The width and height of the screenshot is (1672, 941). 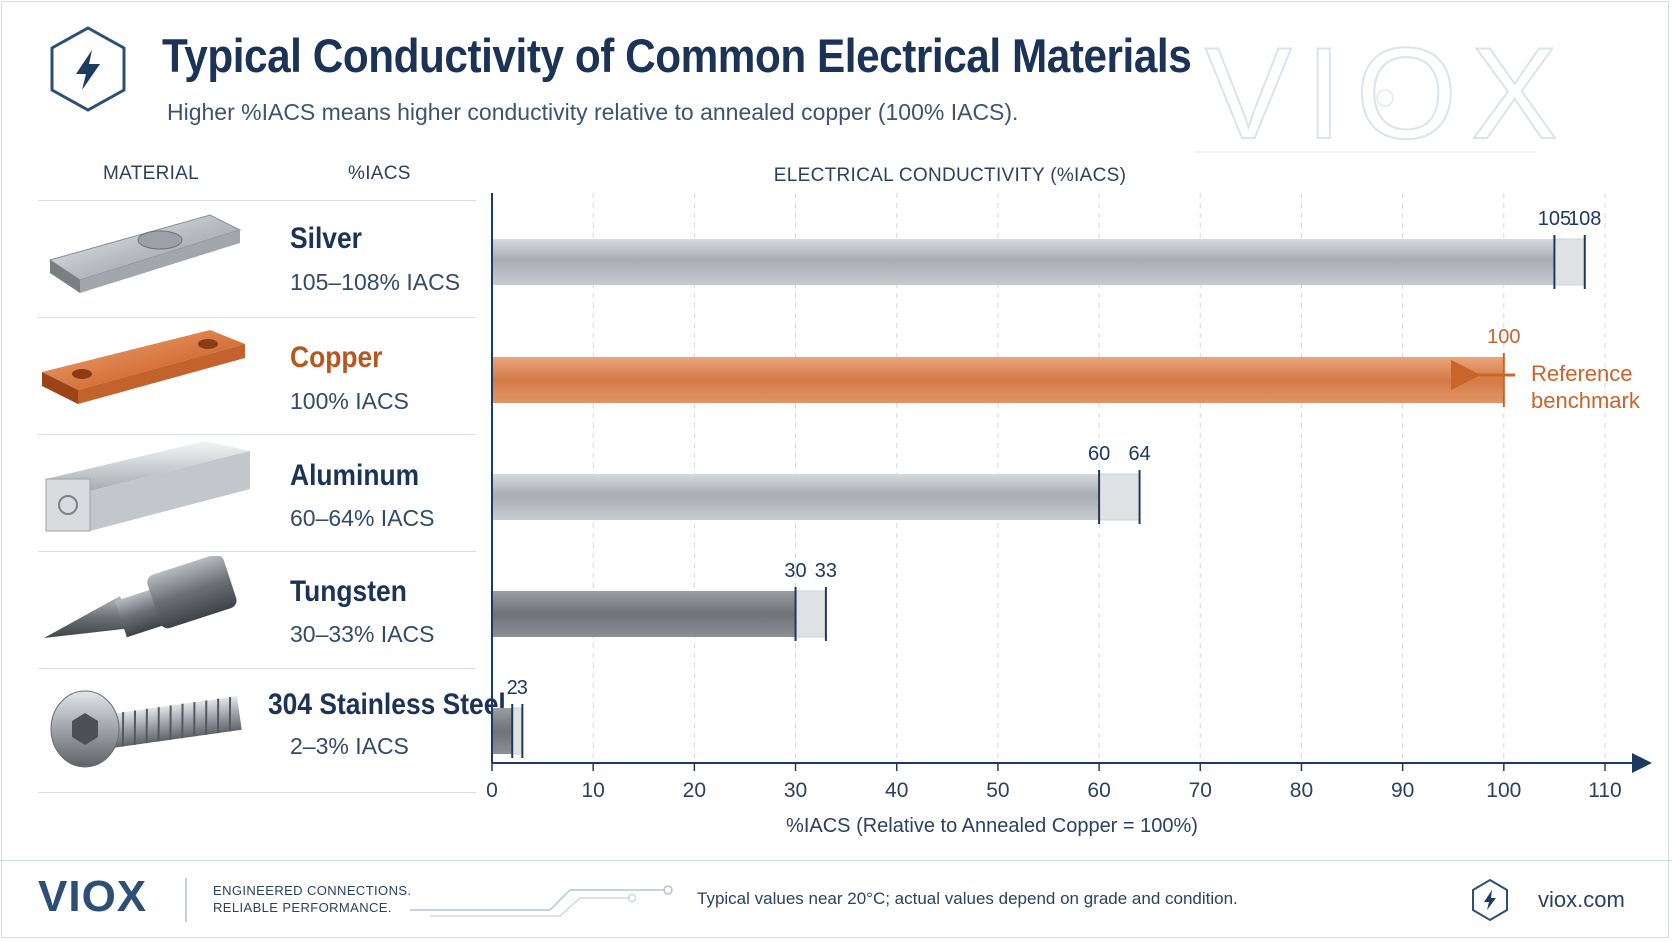 I want to click on bar-silver, so click(x=1023, y=262).